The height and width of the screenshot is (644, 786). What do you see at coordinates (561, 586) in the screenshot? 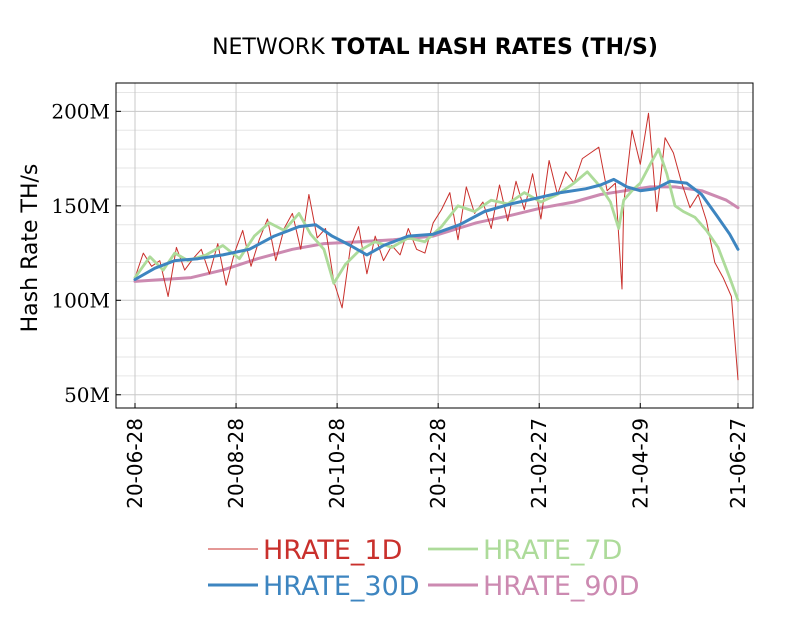
I see `legend-label-hrate-90d: HRATE_90D` at bounding box center [561, 586].